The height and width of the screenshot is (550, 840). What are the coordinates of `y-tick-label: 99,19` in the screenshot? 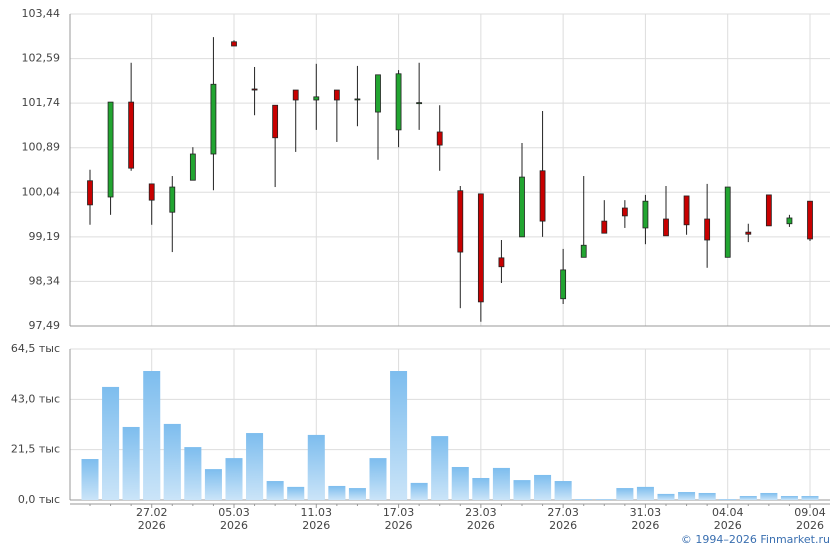 It's located at (45, 236).